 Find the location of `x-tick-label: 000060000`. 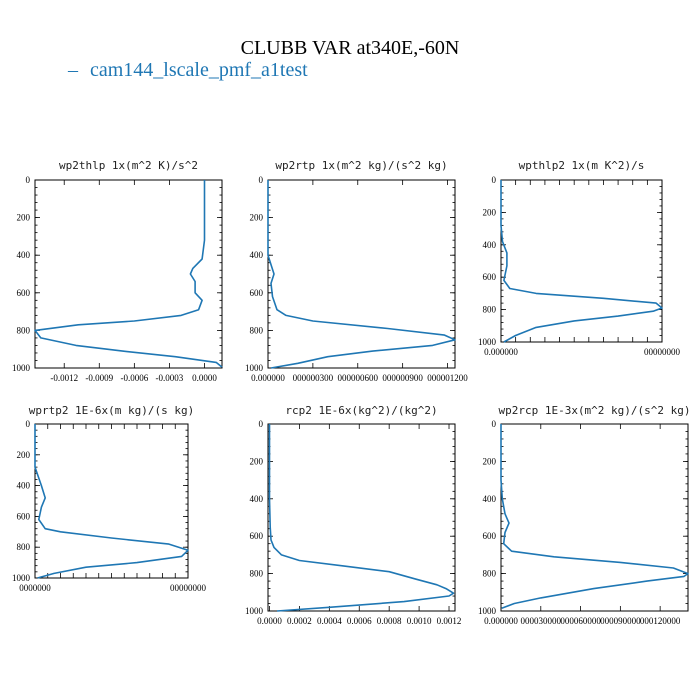

x-tick-label: 000060000 is located at coordinates (580, 621).